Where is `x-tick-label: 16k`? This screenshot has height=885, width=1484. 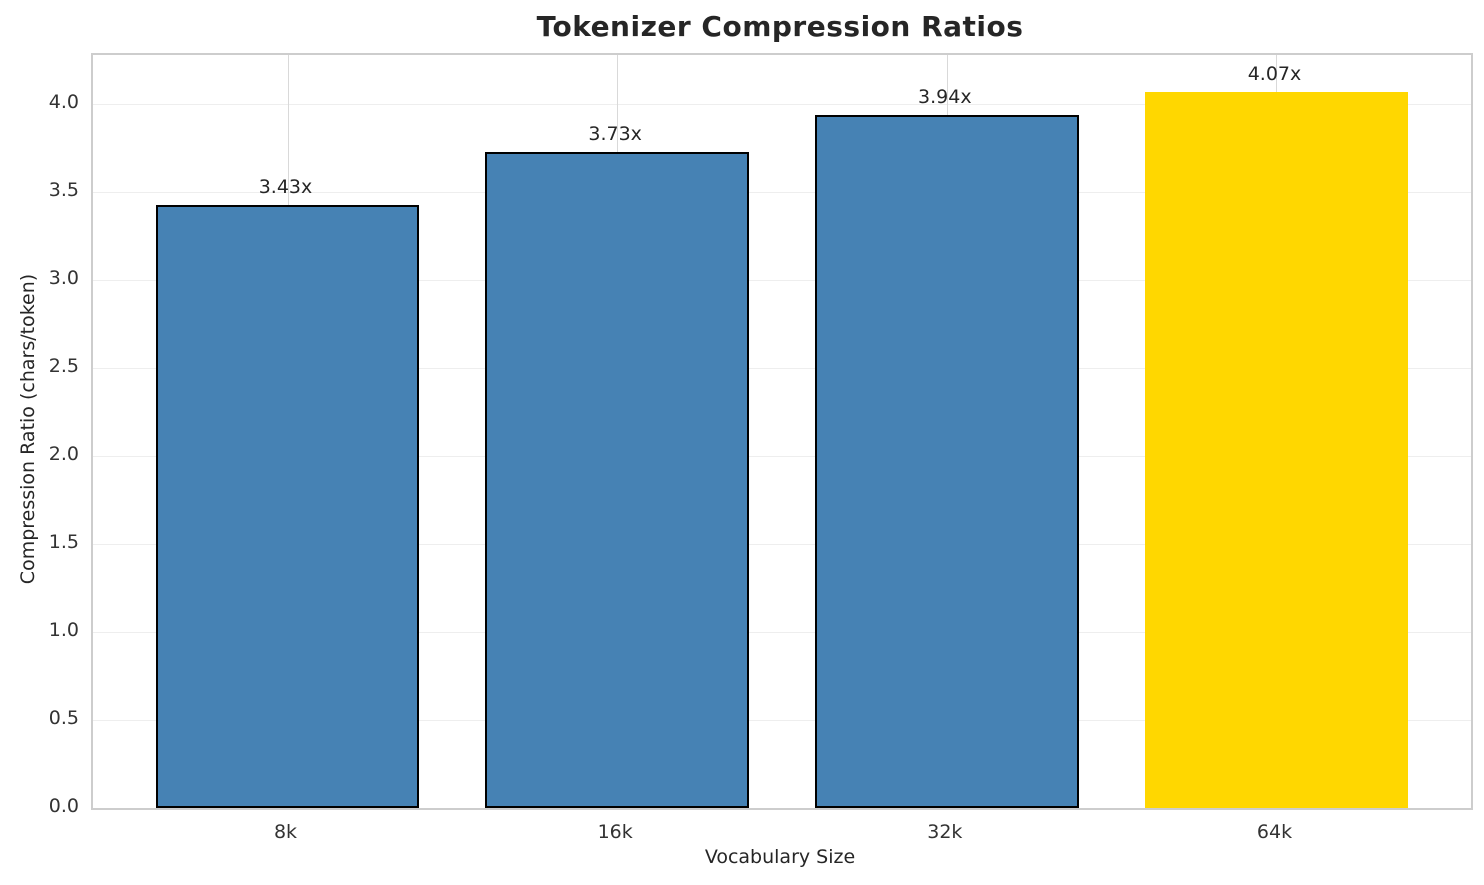
x-tick-label: 16k is located at coordinates (615, 832).